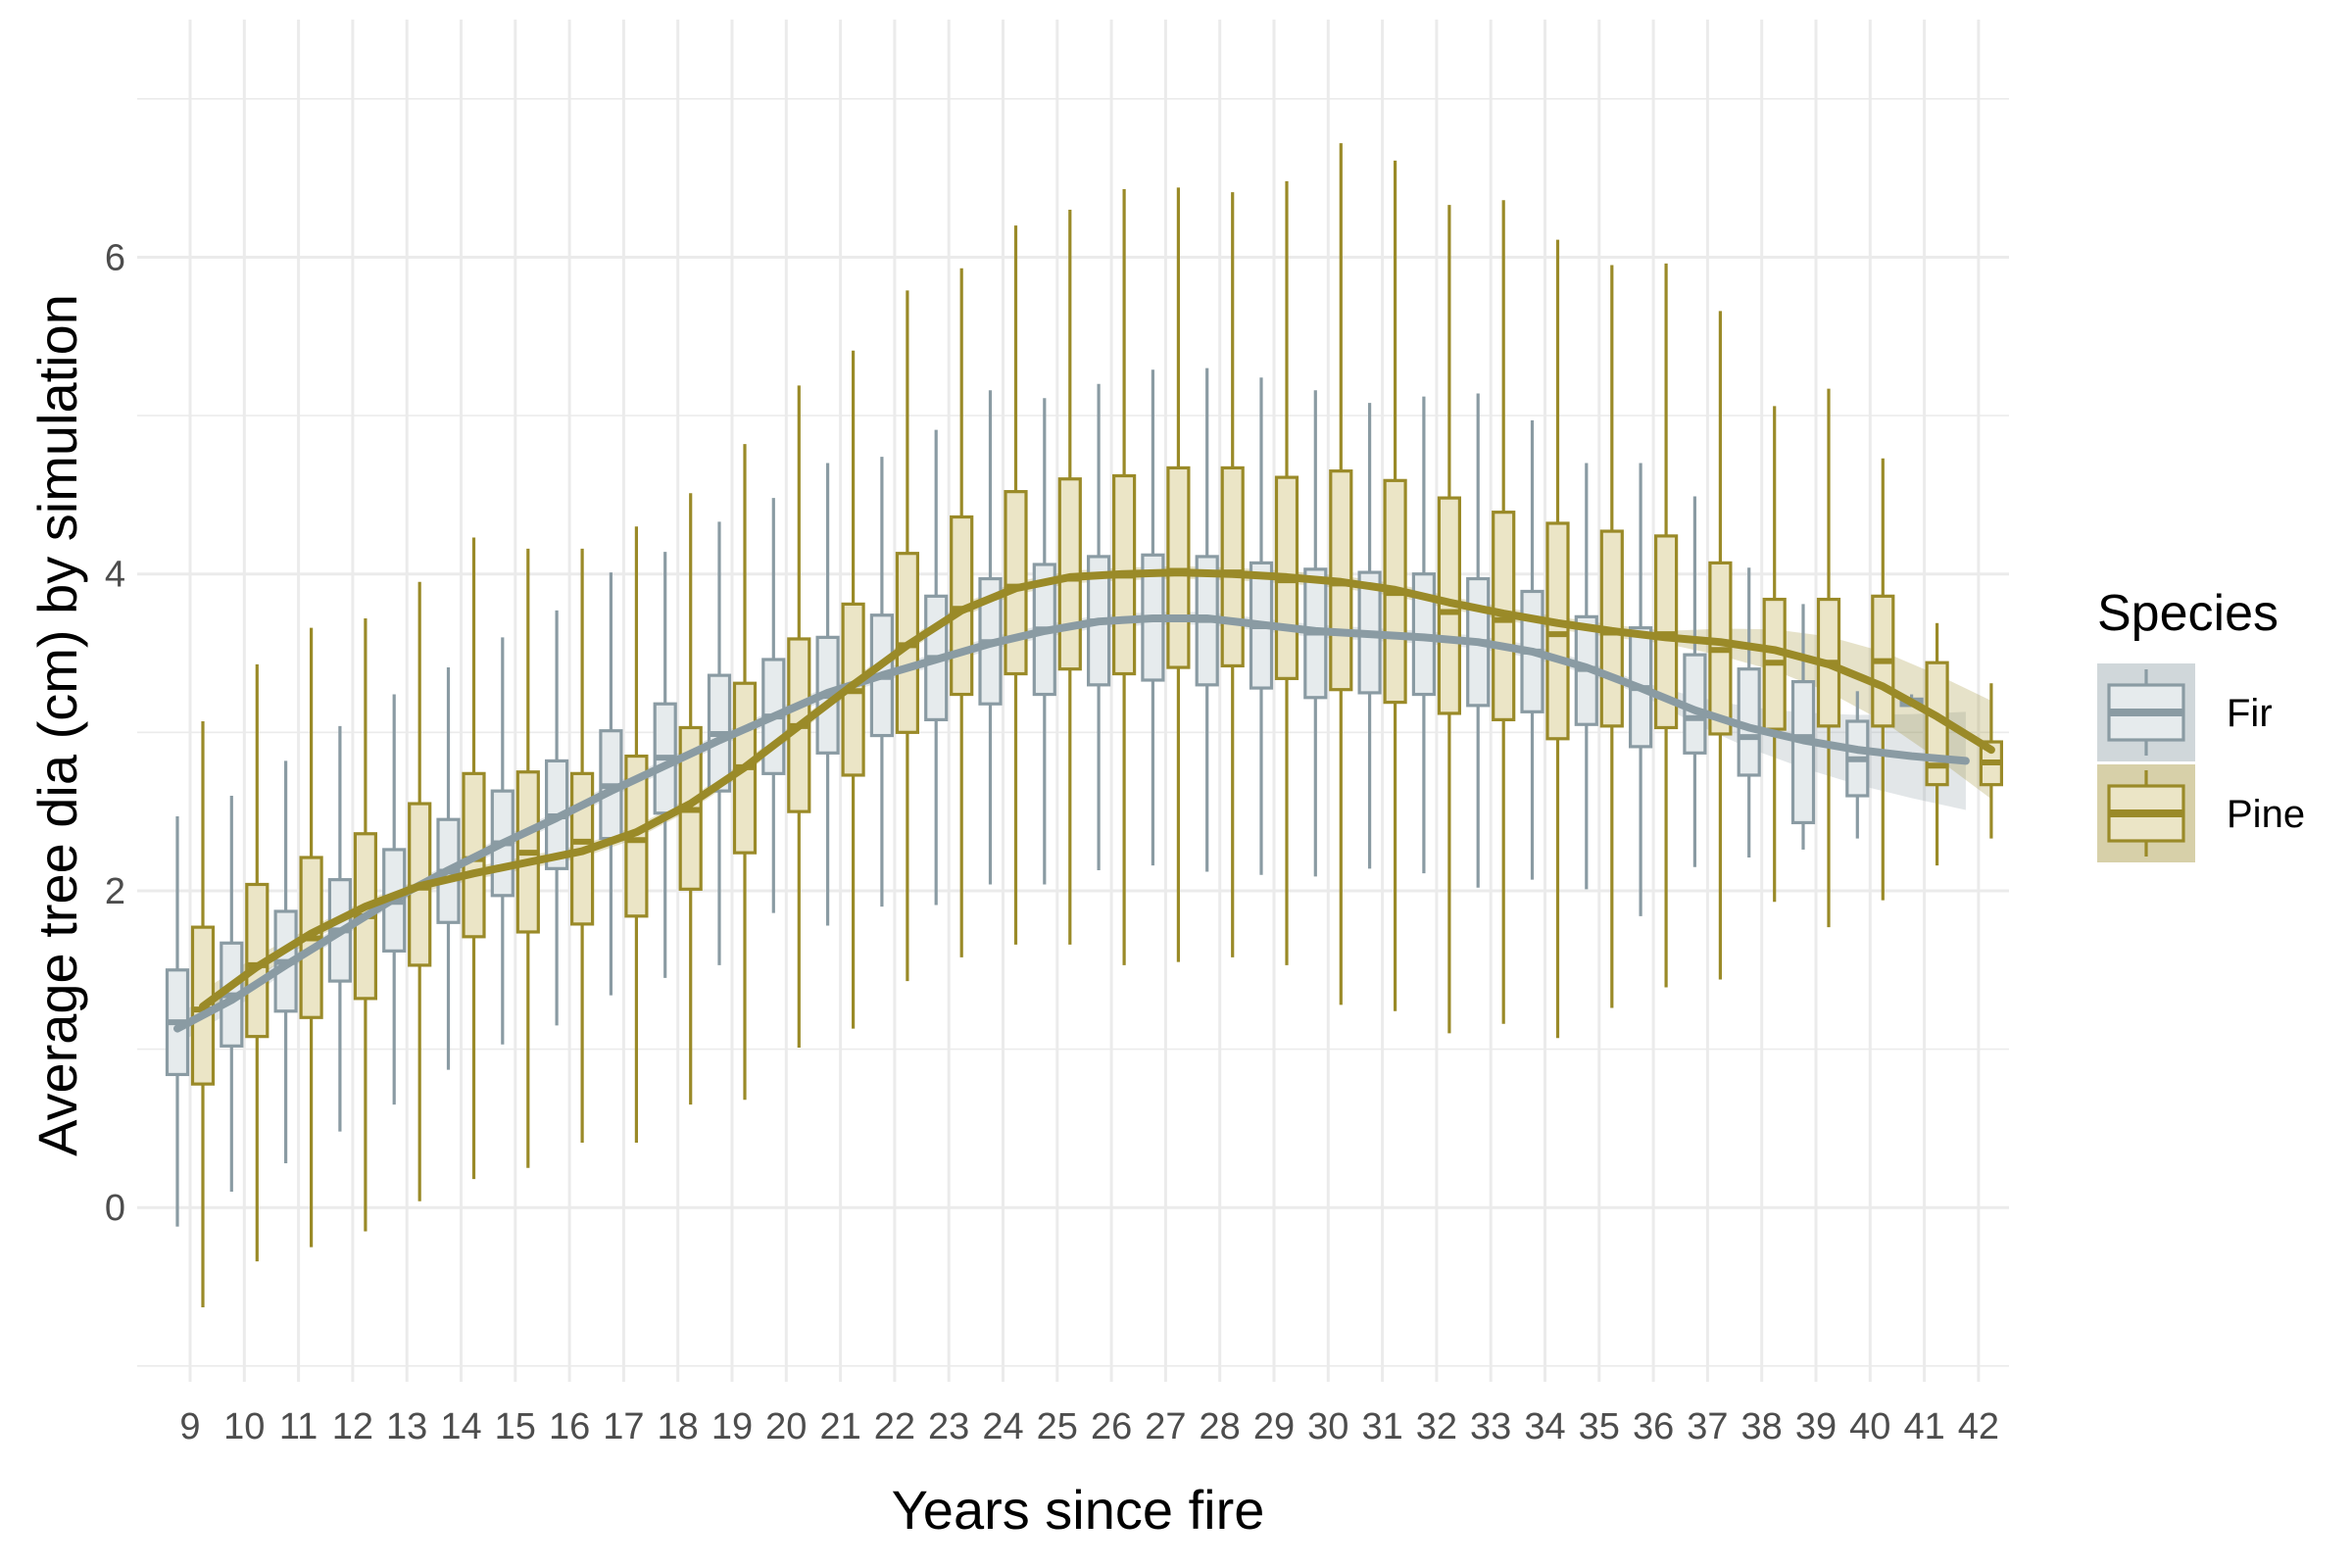 This screenshot has width=2352, height=1568. What do you see at coordinates (57, 725) in the screenshot?
I see `y-axis-title: Average tree dia (cm) by simulation` at bounding box center [57, 725].